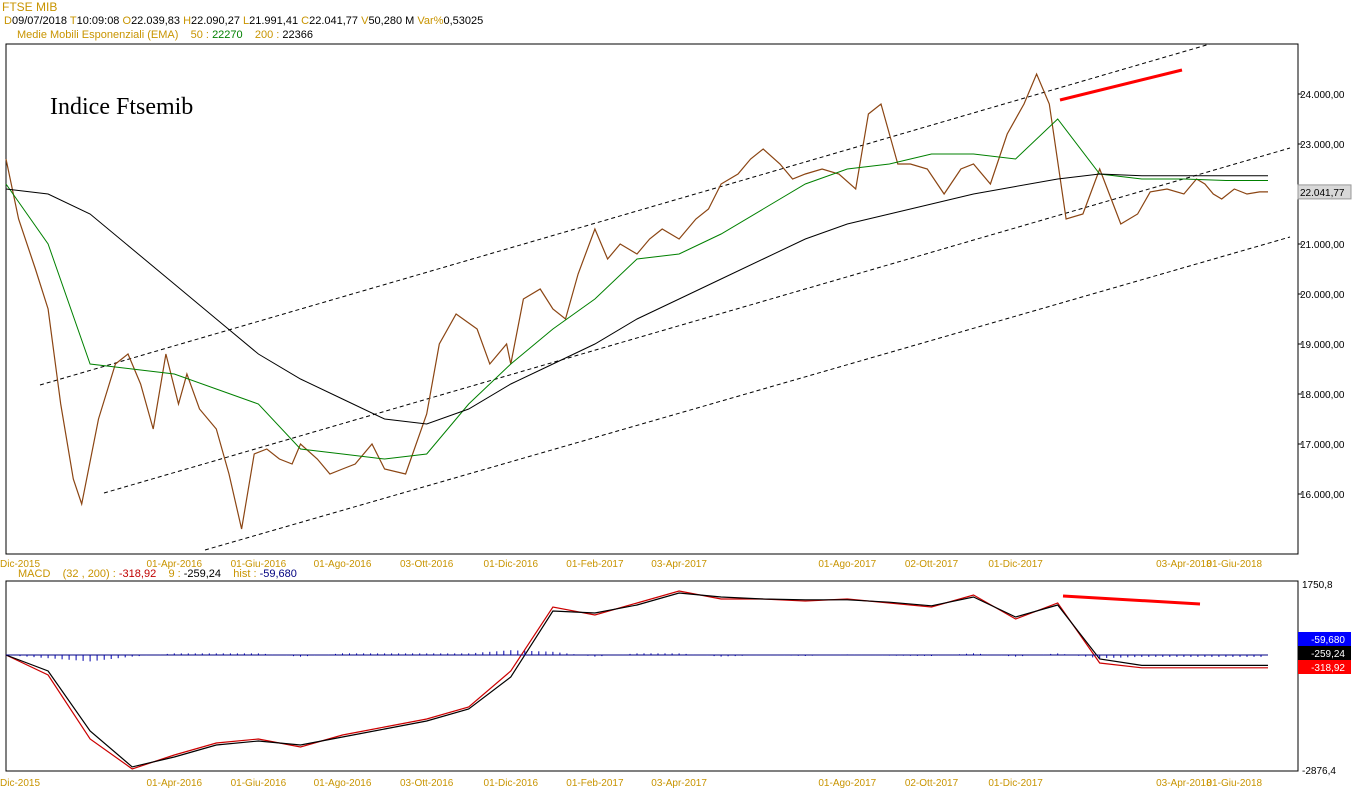 The height and width of the screenshot is (800, 1352). Describe the element at coordinates (1322, 345) in the screenshot. I see `y-tick-label: 19.000,00` at that location.